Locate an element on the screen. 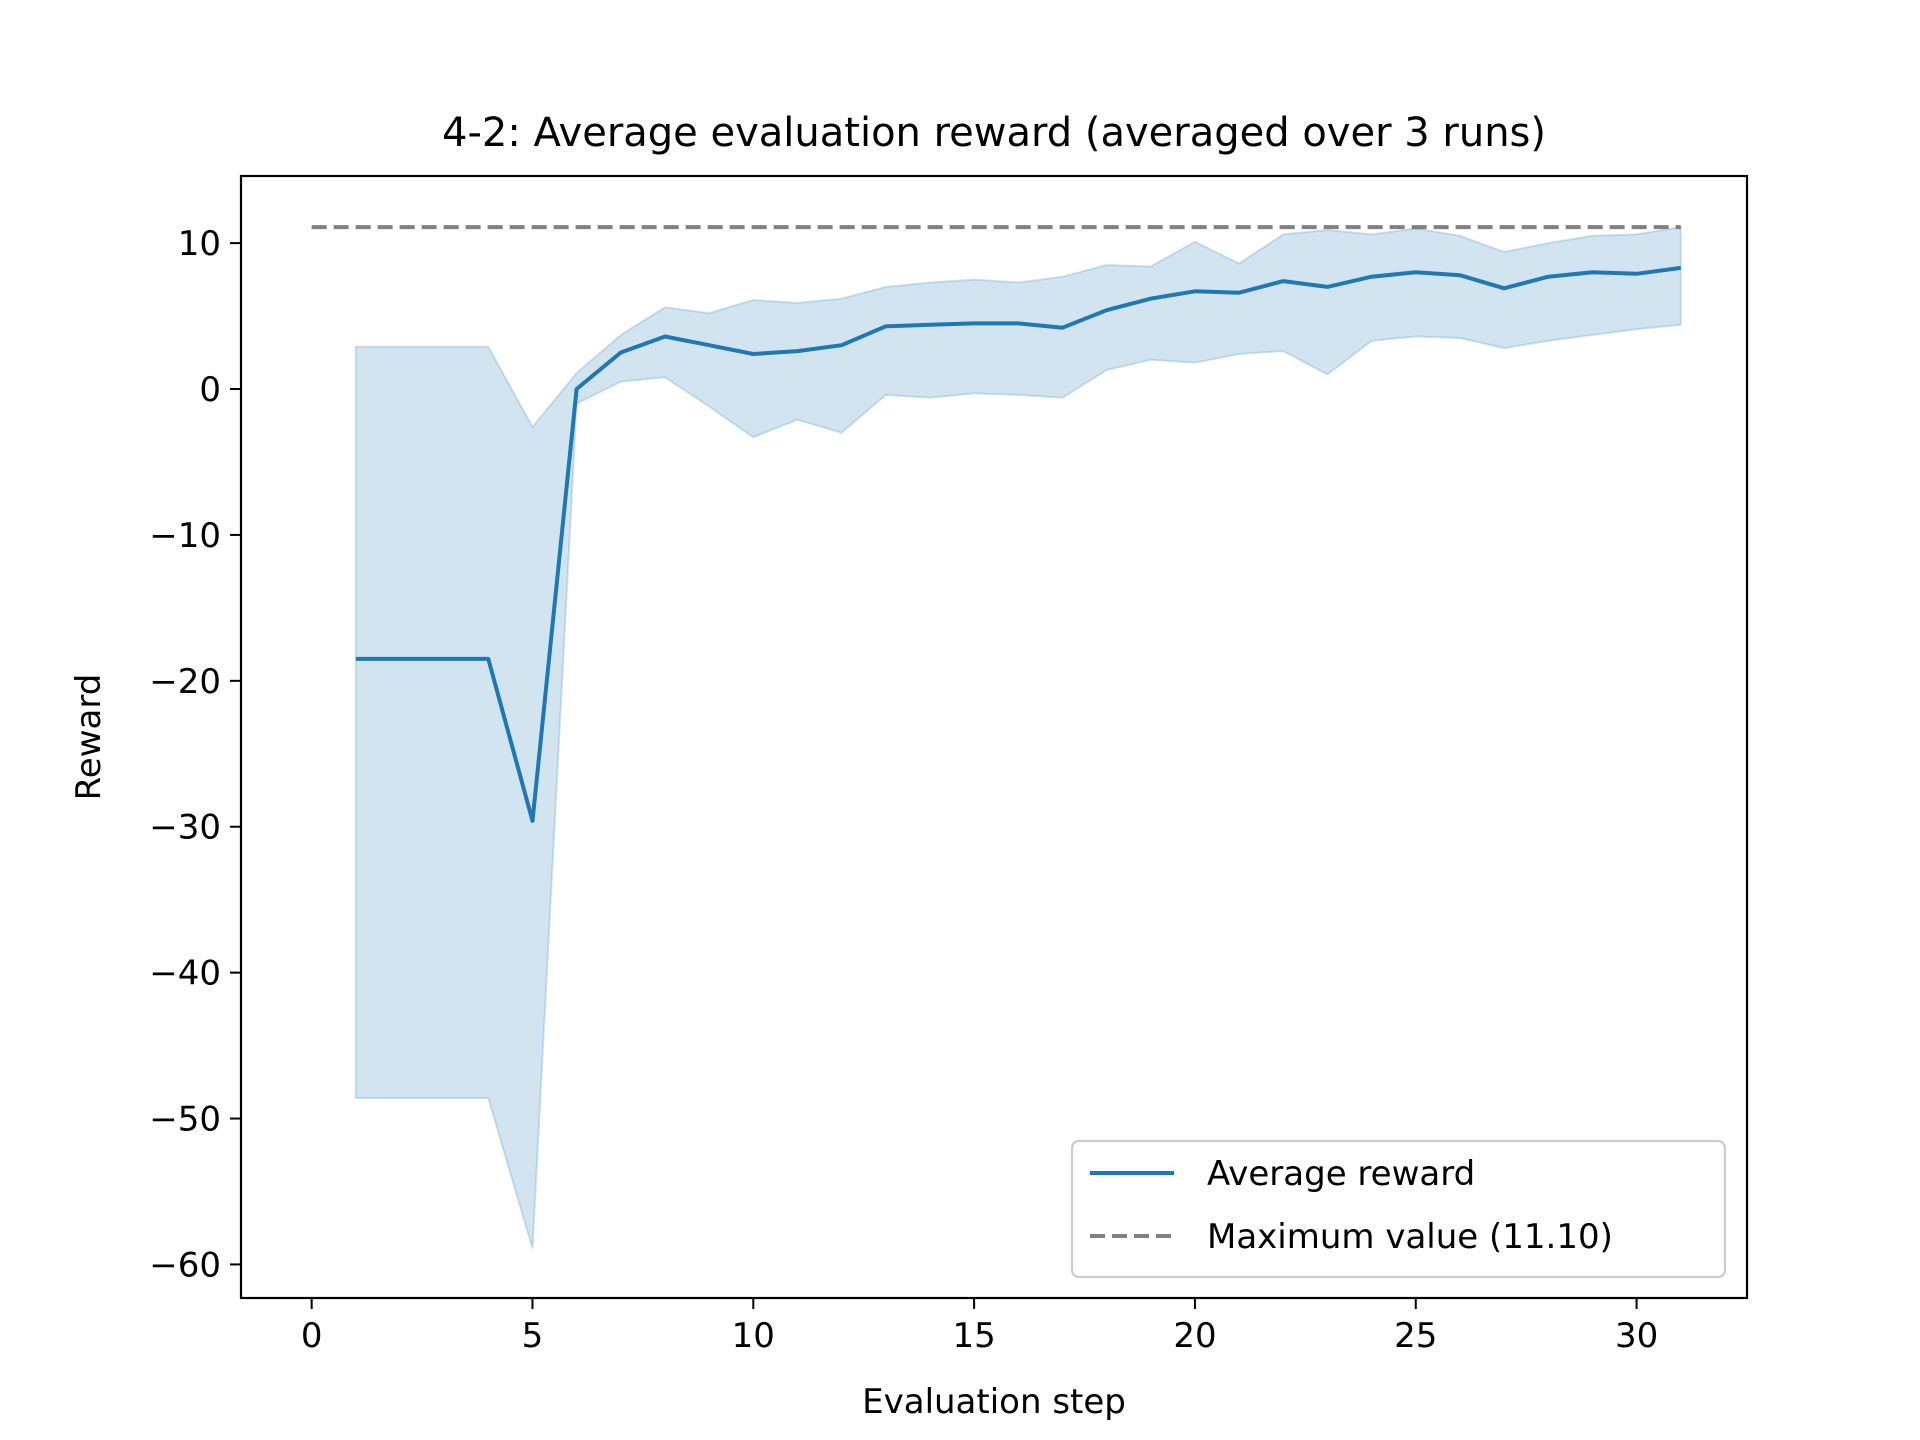 The image size is (1920, 1440). y-tick-label: −30 is located at coordinates (185, 828).